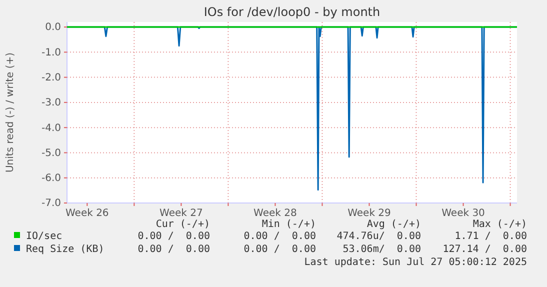 This screenshot has width=547, height=287. Describe the element at coordinates (51, 52) in the screenshot. I see `y-tick-label: -1.0` at that location.